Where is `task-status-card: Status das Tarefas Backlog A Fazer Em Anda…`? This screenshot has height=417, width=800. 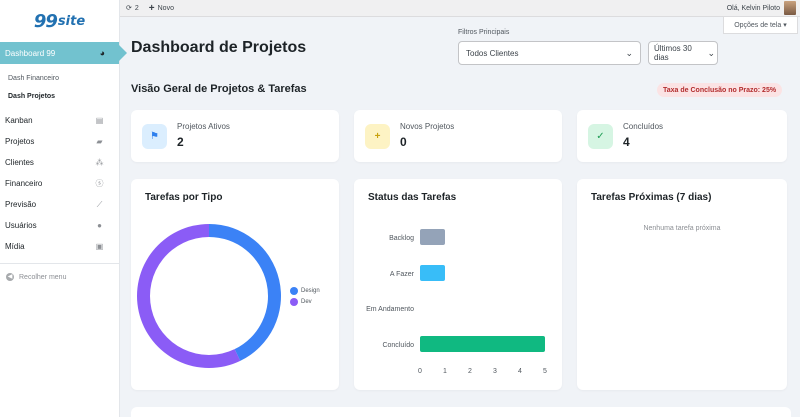 task-status-card: Status das Tarefas Backlog A Fazer Em Anda… is located at coordinates (458, 284).